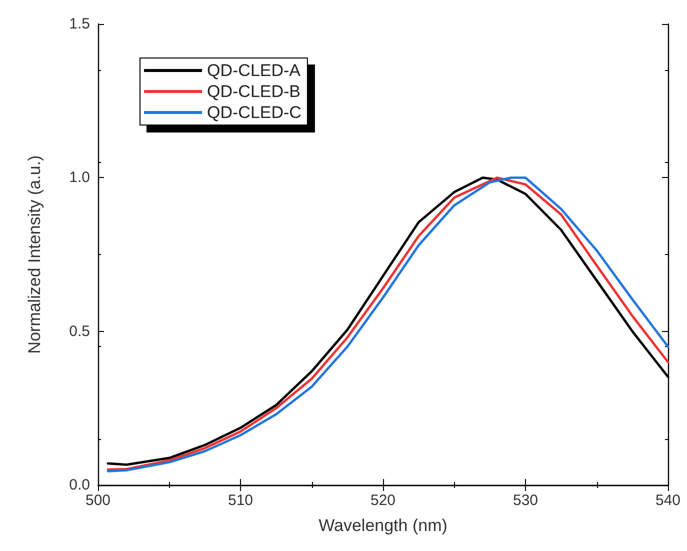  Describe the element at coordinates (79, 24) in the screenshot. I see `y-tick-label: 1.5` at that location.